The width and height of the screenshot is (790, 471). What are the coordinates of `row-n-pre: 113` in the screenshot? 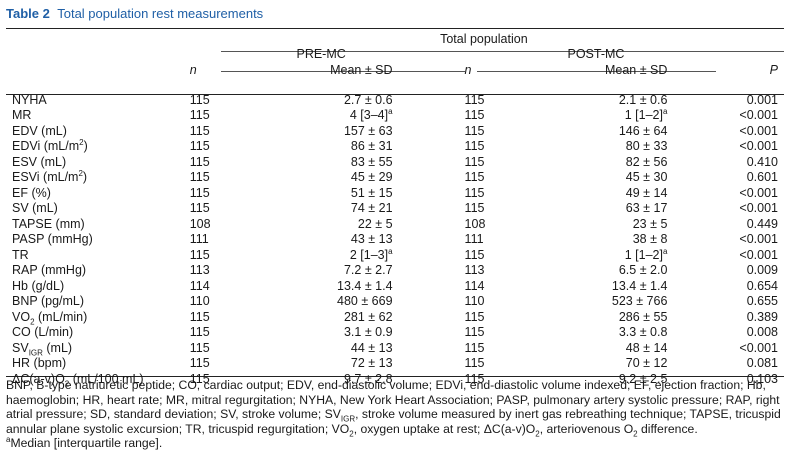 It's located at (199, 270).